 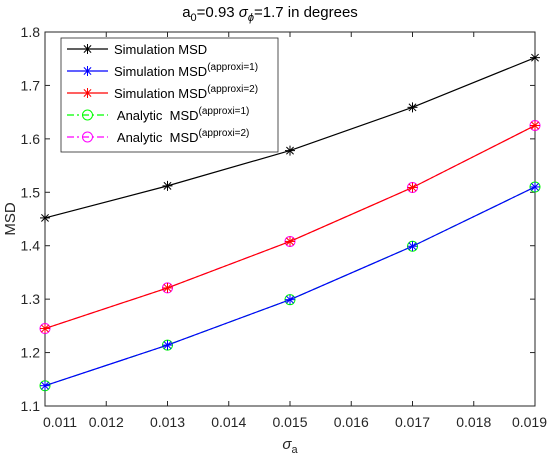 I want to click on x-tick-label-8: 0.019, so click(x=529, y=422).